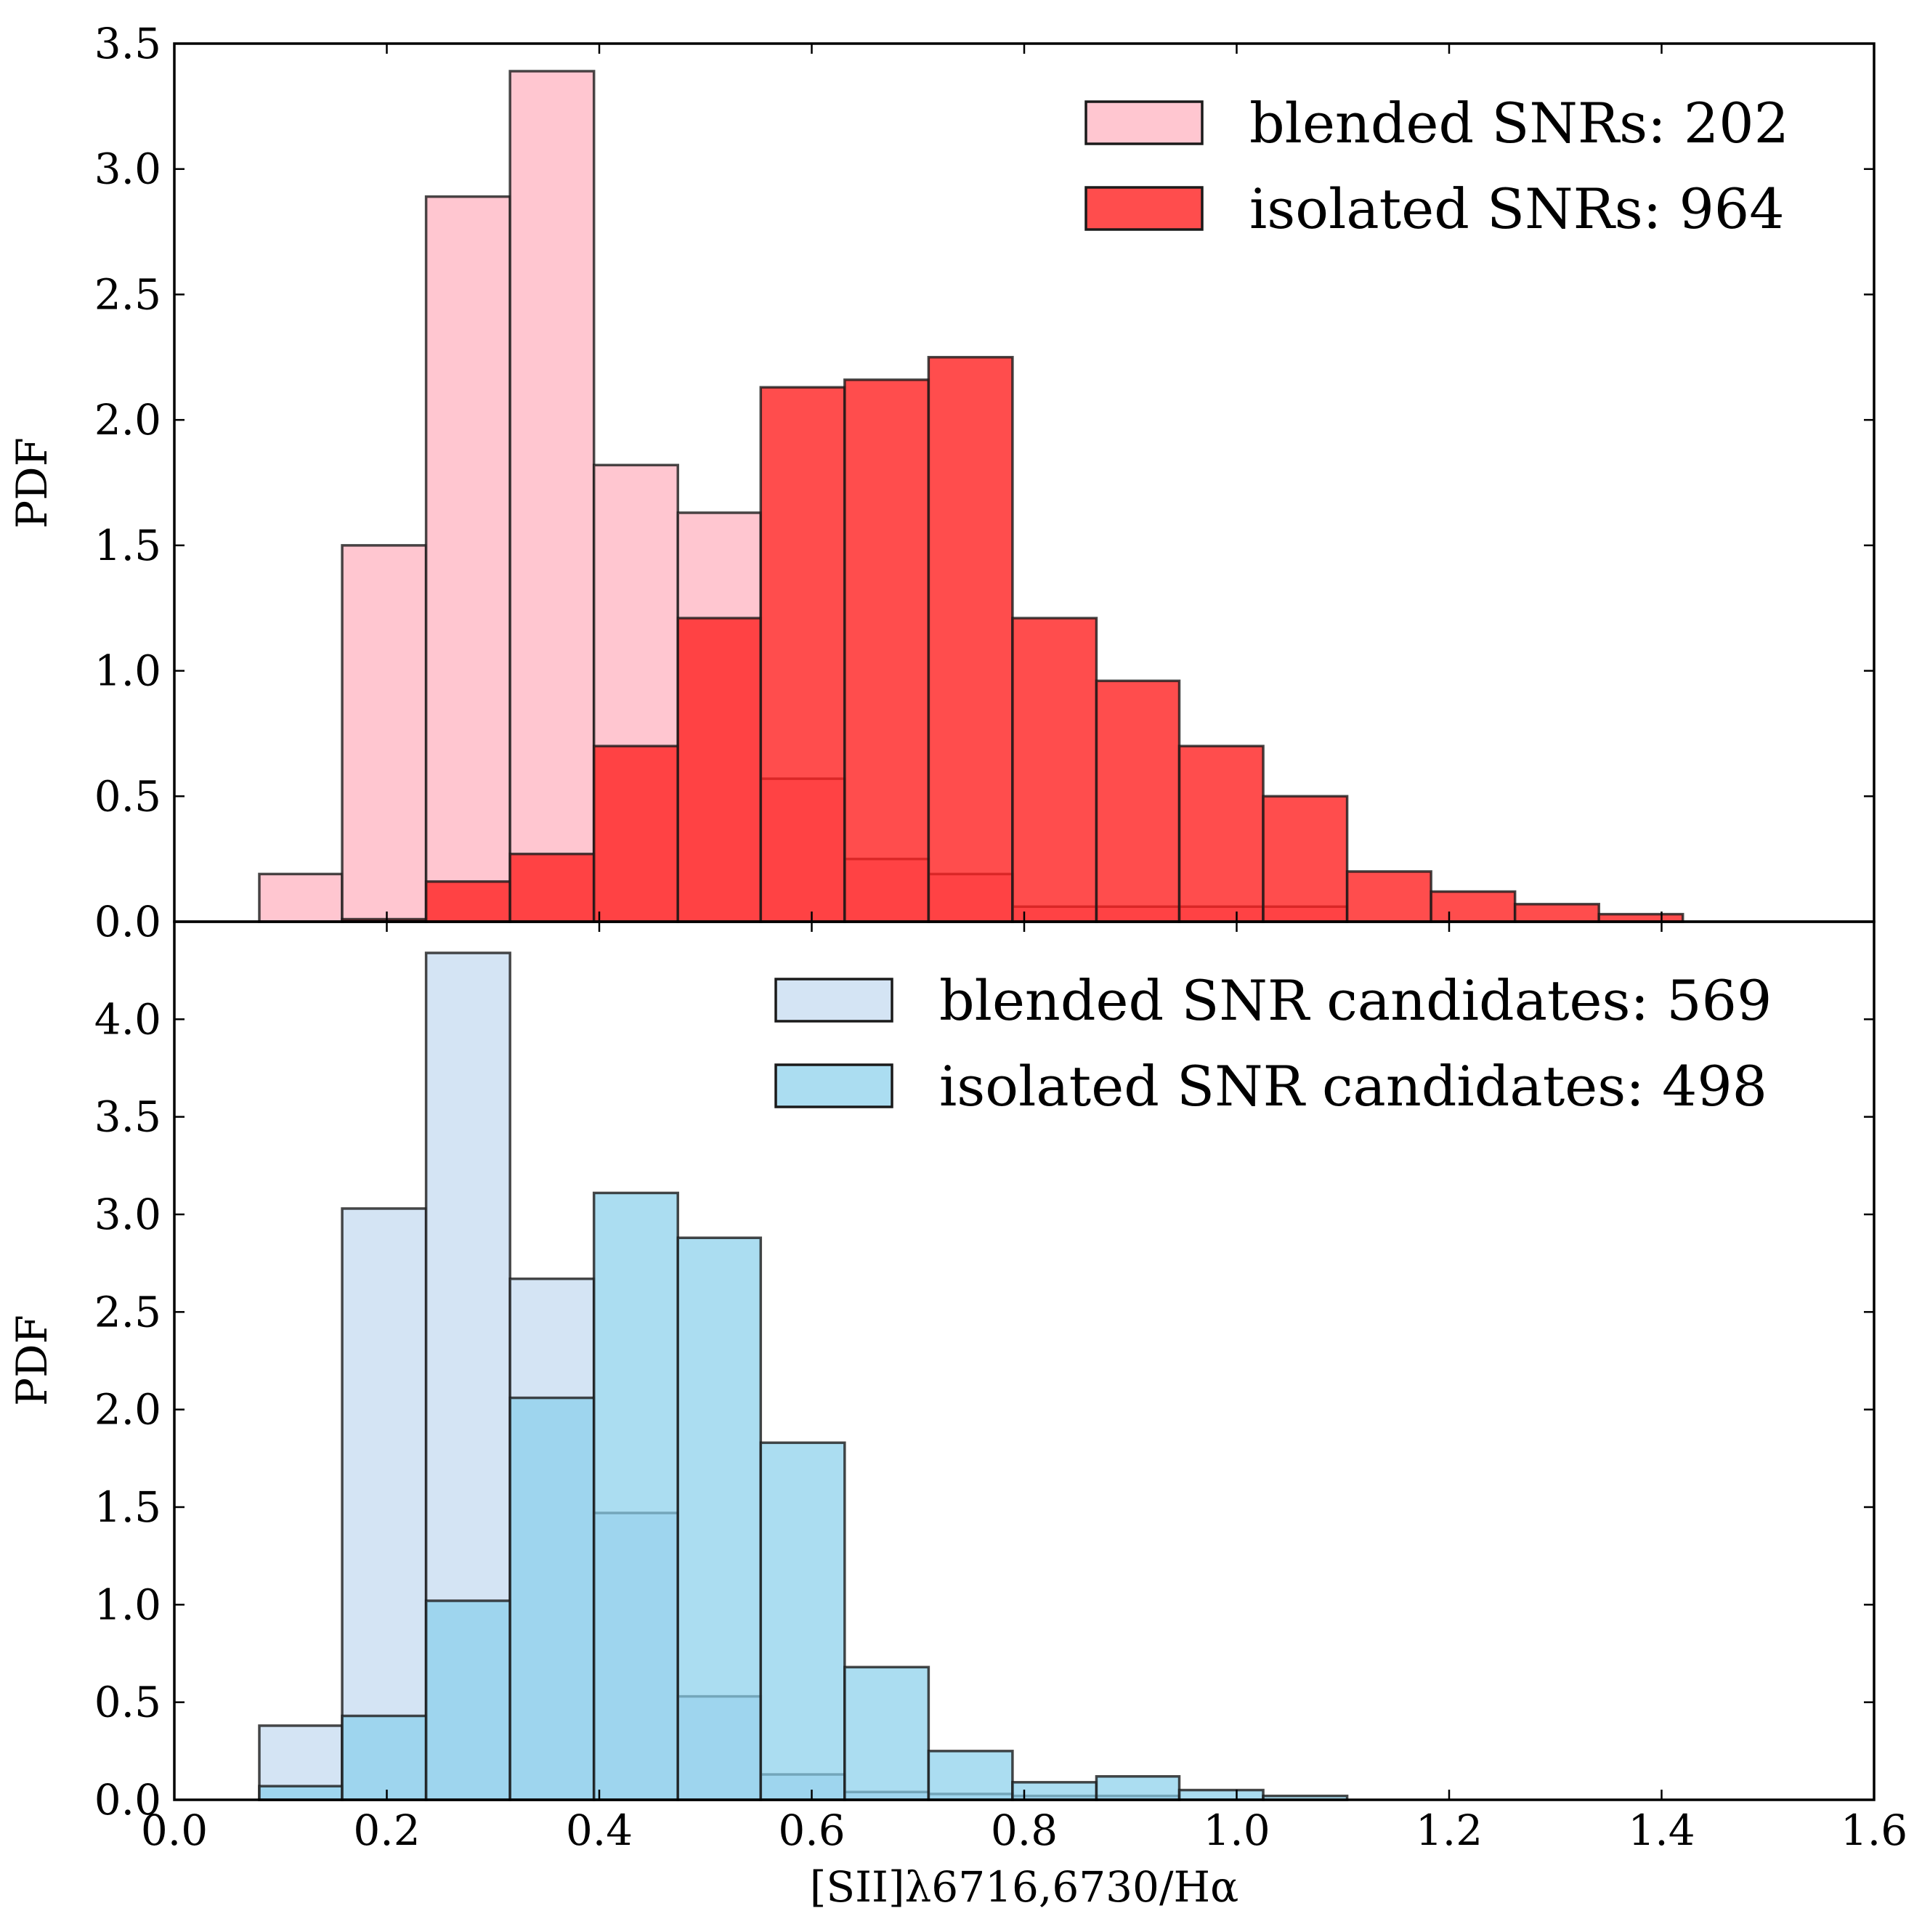 The height and width of the screenshot is (1932, 1922). Describe the element at coordinates (384, 1757) in the screenshot. I see `bottom-bar-s1-b1` at that location.